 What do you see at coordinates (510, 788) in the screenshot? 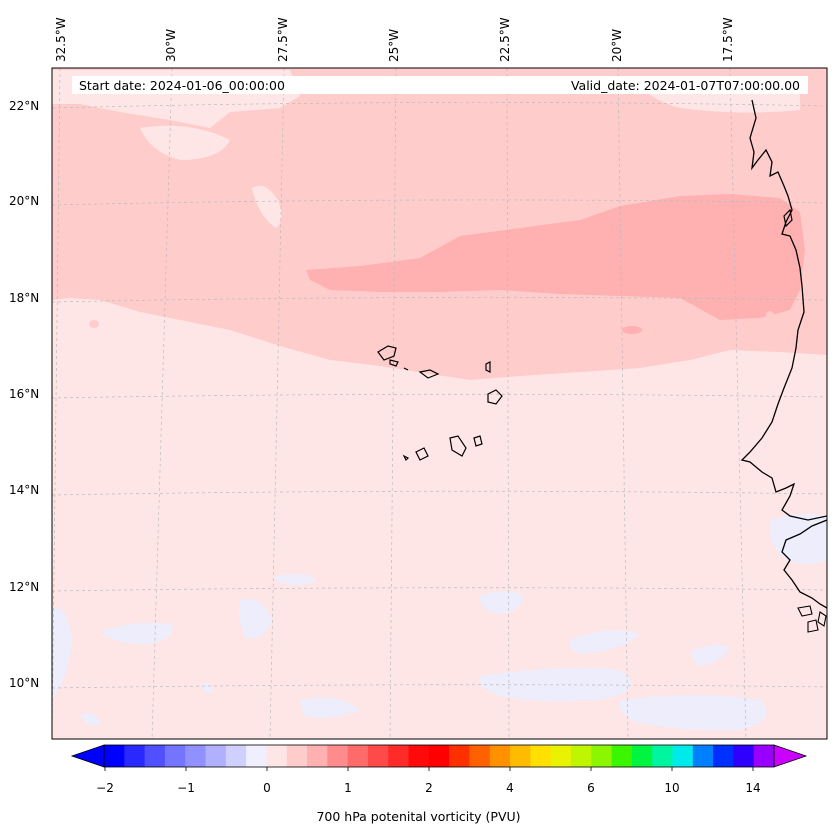
I see `colorbar-tick-label: 4` at bounding box center [510, 788].